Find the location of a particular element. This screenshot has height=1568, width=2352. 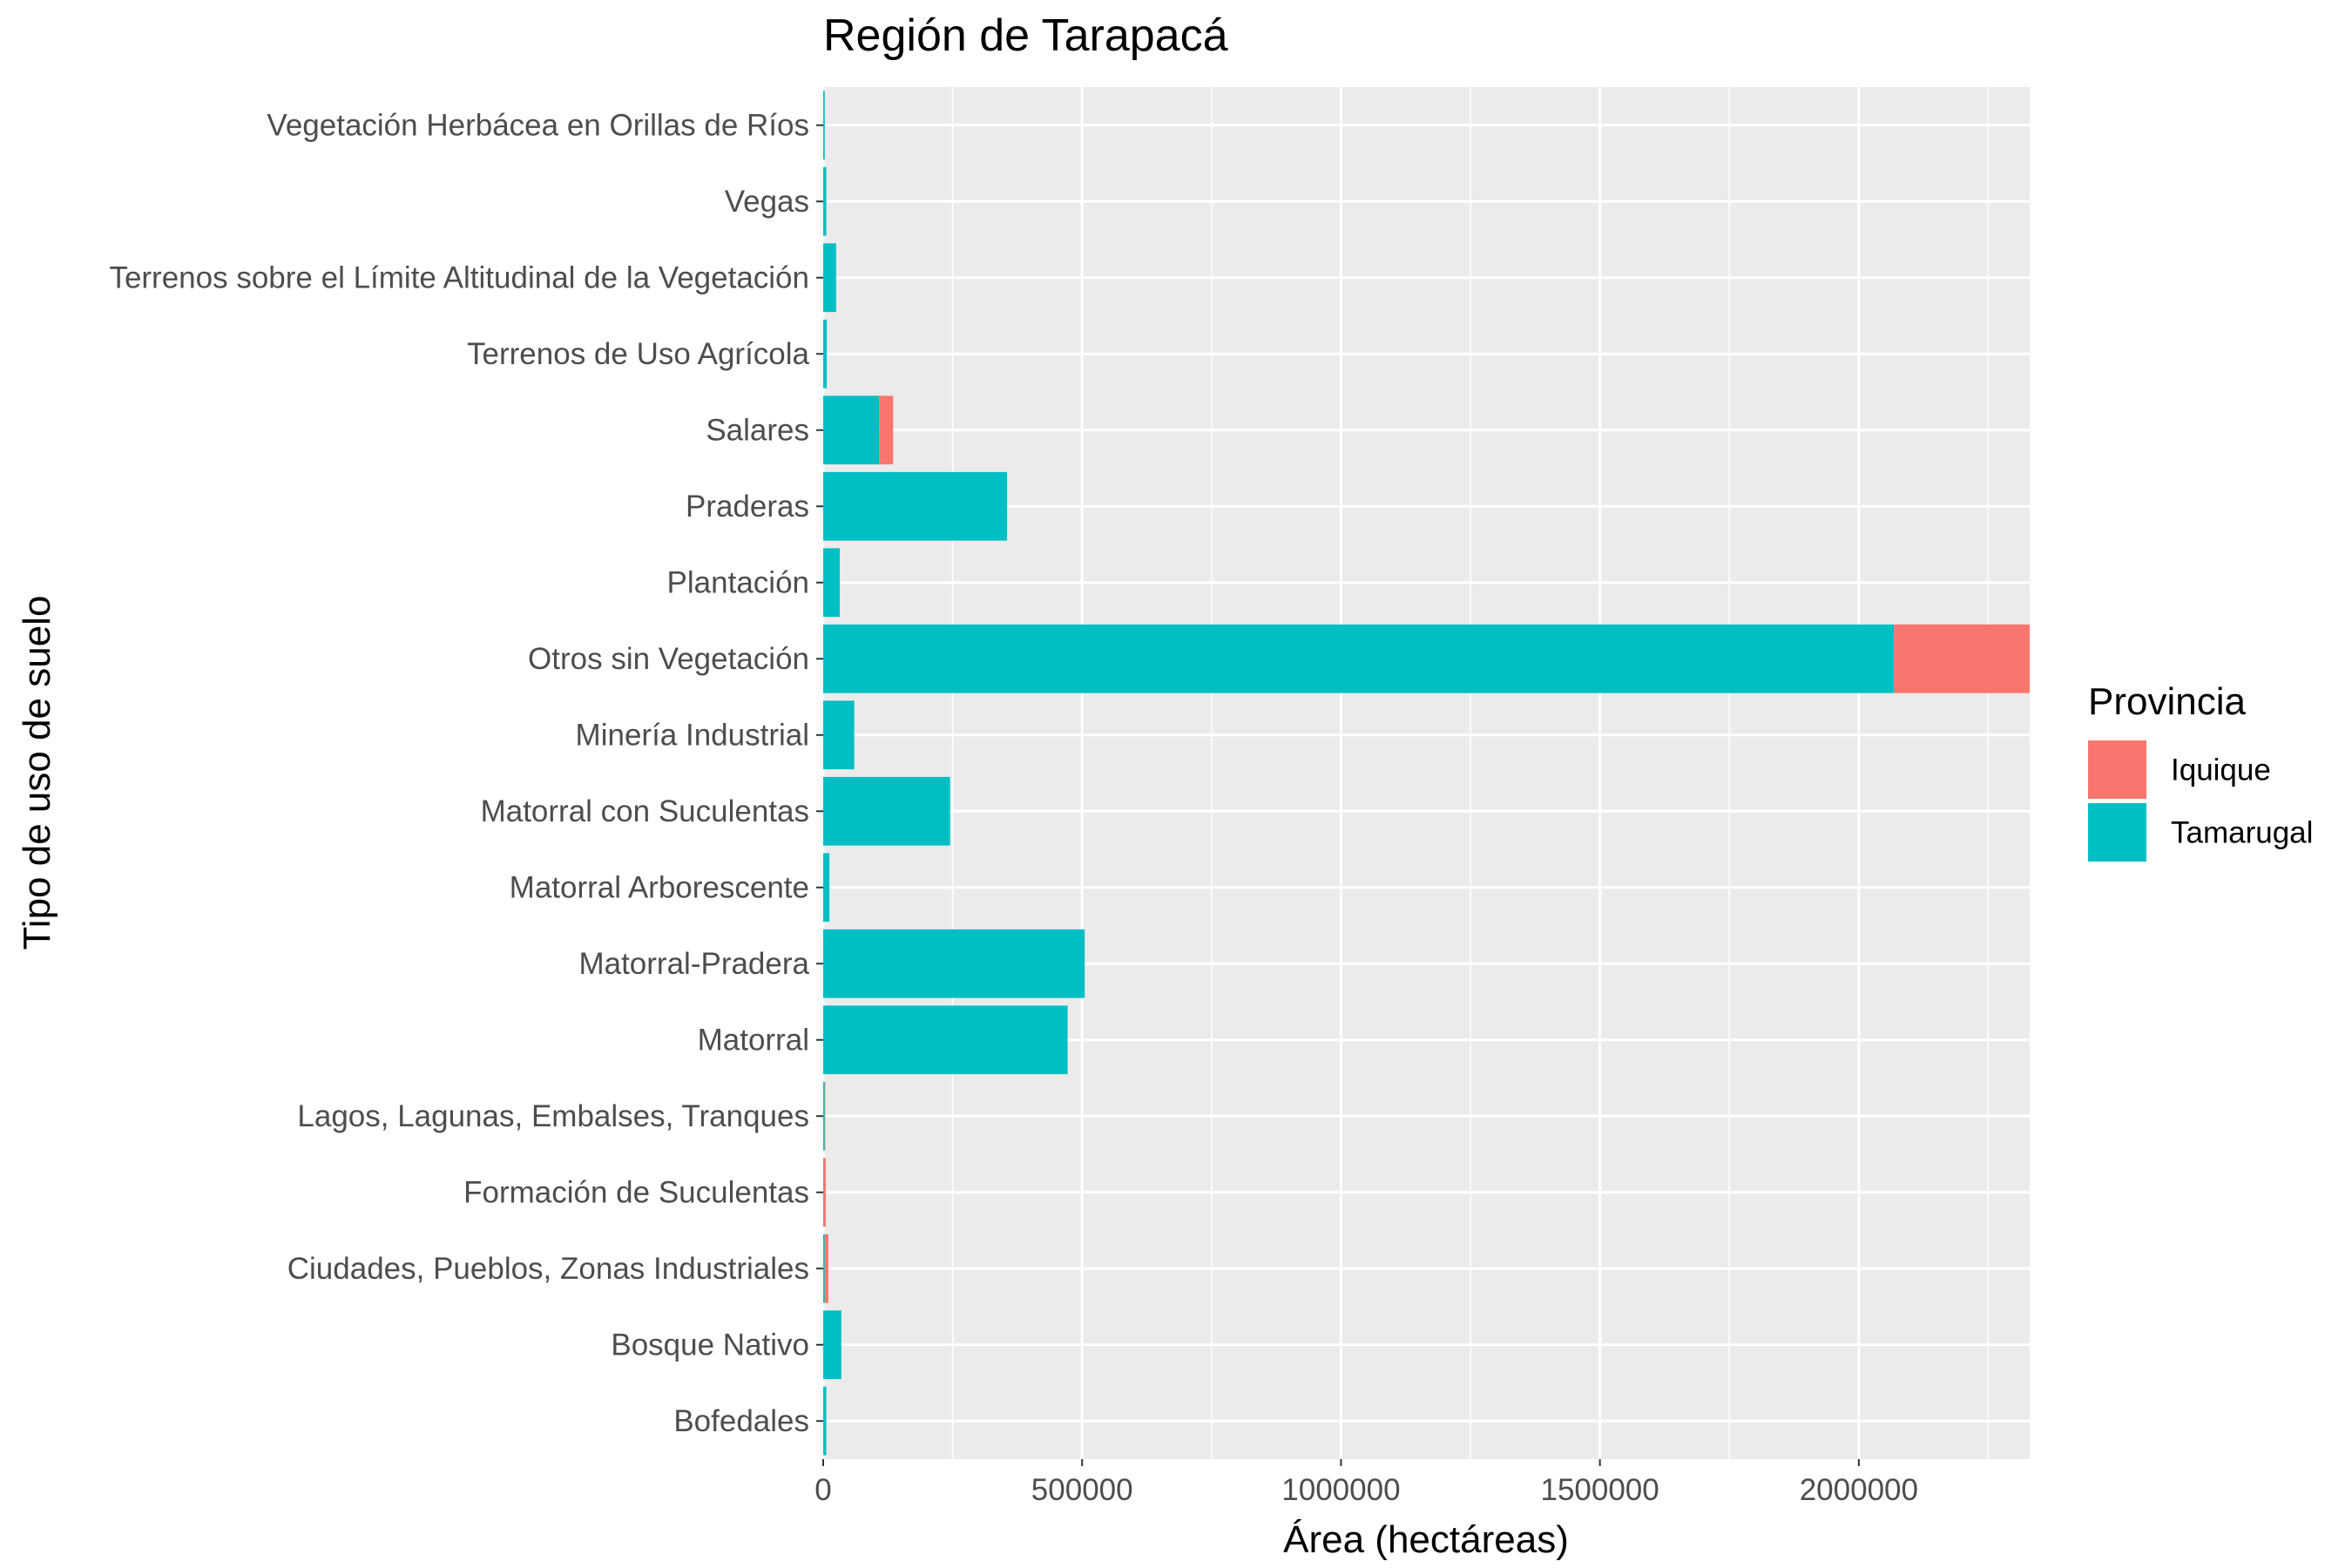

legend-items: Iquique Tamarugal is located at coordinates (2201, 801).